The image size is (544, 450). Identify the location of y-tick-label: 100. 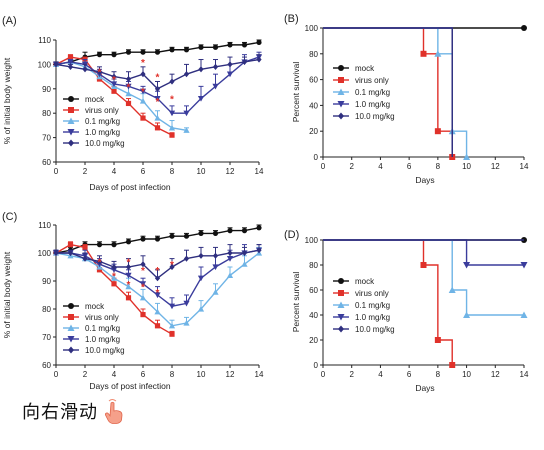
(312, 28).